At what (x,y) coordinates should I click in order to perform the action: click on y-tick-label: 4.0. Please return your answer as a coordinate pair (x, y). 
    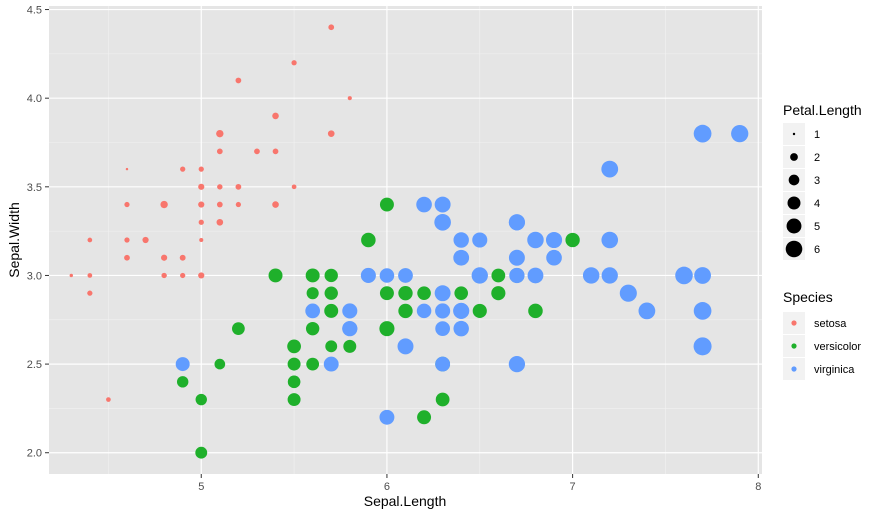
    Looking at the image, I should click on (34, 99).